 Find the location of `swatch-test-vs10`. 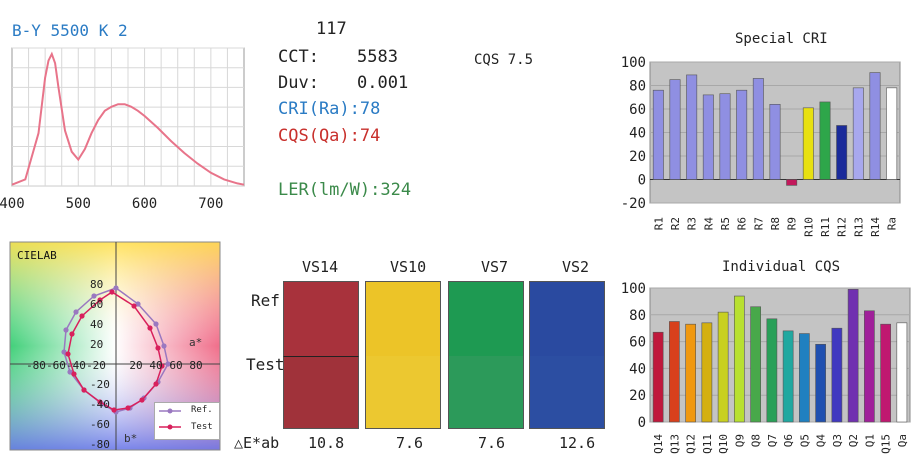

swatch-test-vs10 is located at coordinates (403, 392).